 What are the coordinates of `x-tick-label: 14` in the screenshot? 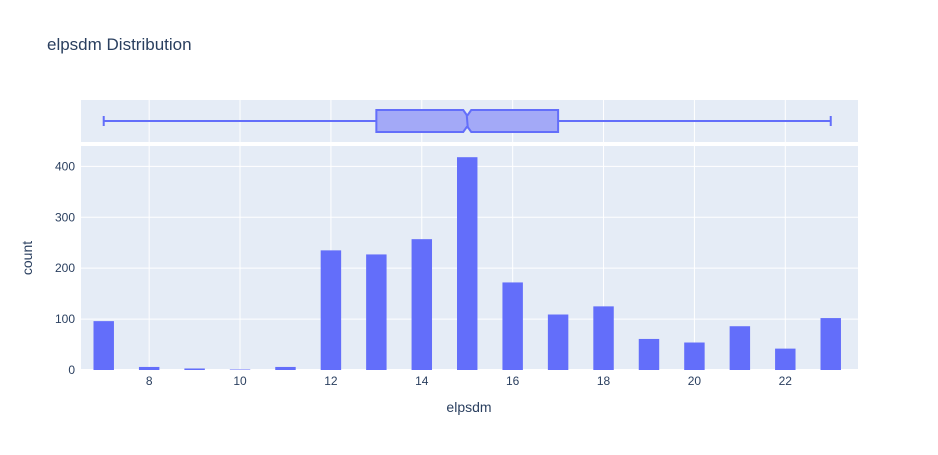 It's located at (422, 381).